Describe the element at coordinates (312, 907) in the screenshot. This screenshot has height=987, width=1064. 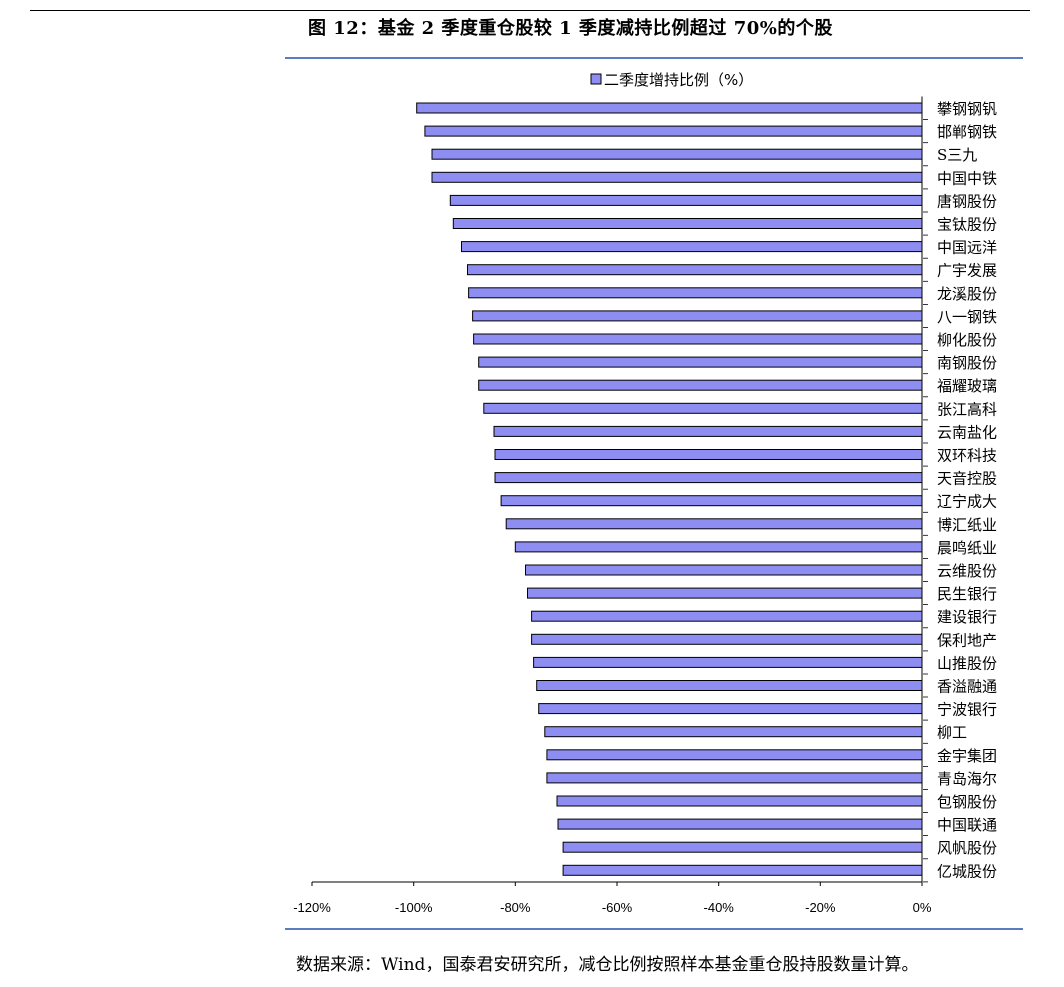
I see `x-tick-label: -120%` at that location.